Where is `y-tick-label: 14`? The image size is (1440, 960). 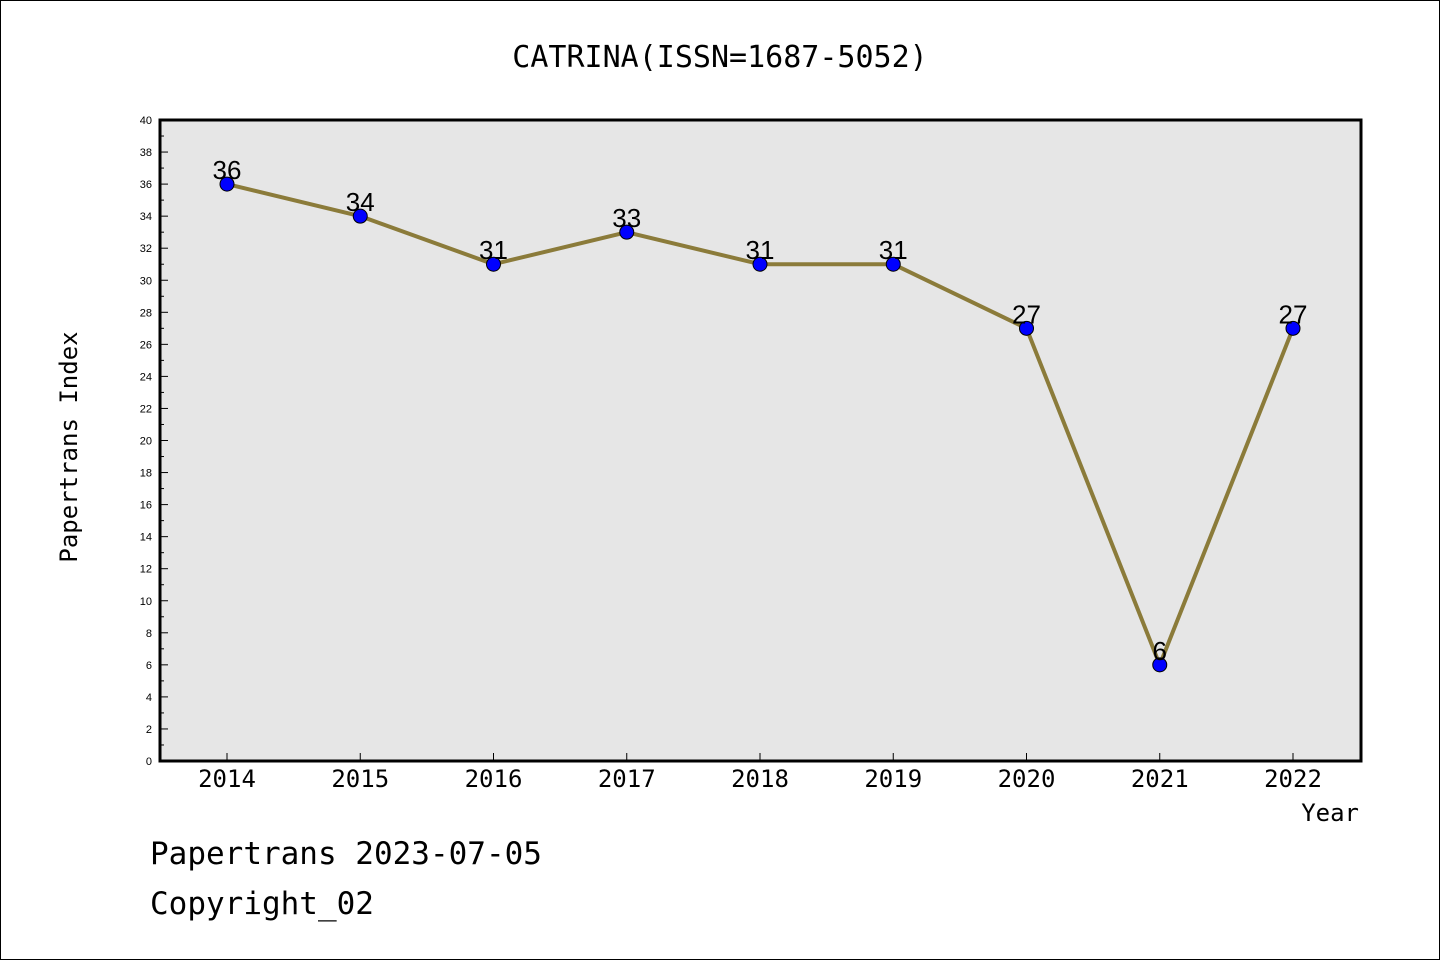 y-tick-label: 14 is located at coordinates (146, 538).